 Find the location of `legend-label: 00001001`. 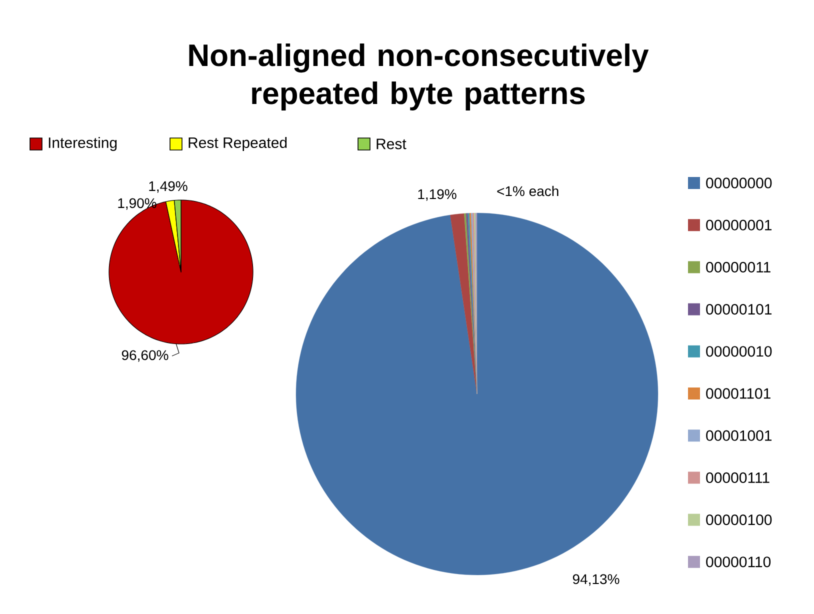

legend-label: 00001001 is located at coordinates (739, 435).